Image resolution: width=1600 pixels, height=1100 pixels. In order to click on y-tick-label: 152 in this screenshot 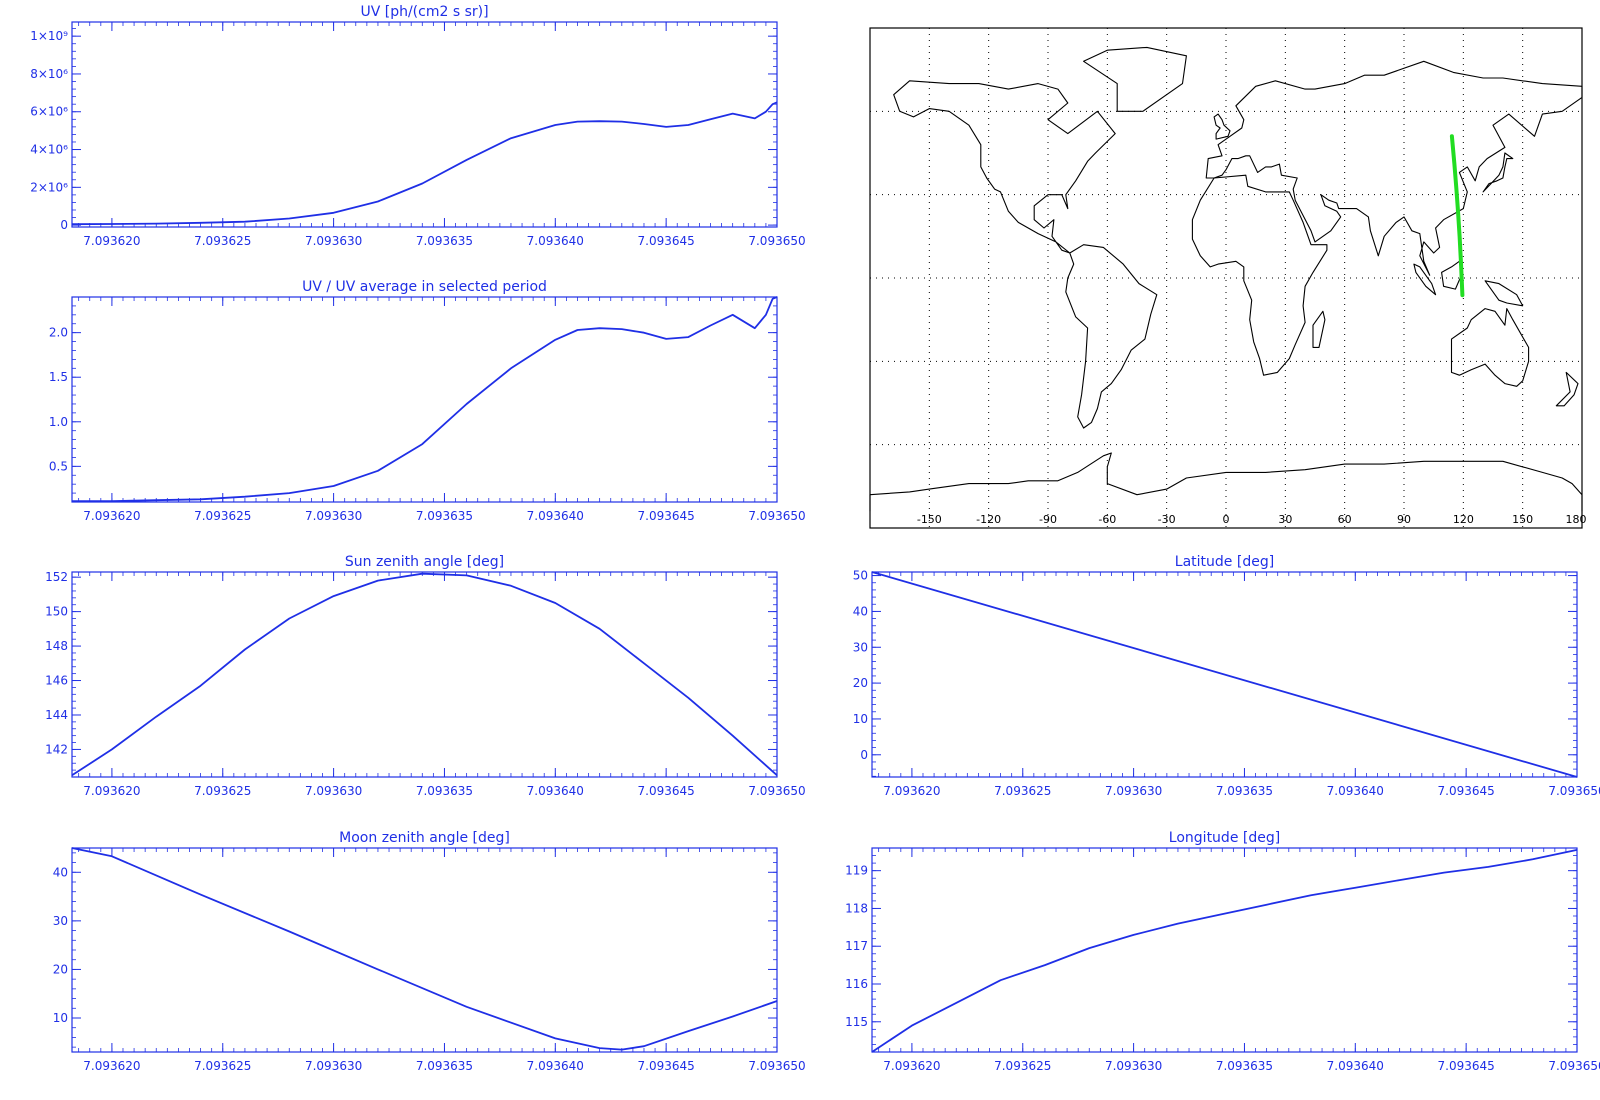, I will do `click(56, 577)`.